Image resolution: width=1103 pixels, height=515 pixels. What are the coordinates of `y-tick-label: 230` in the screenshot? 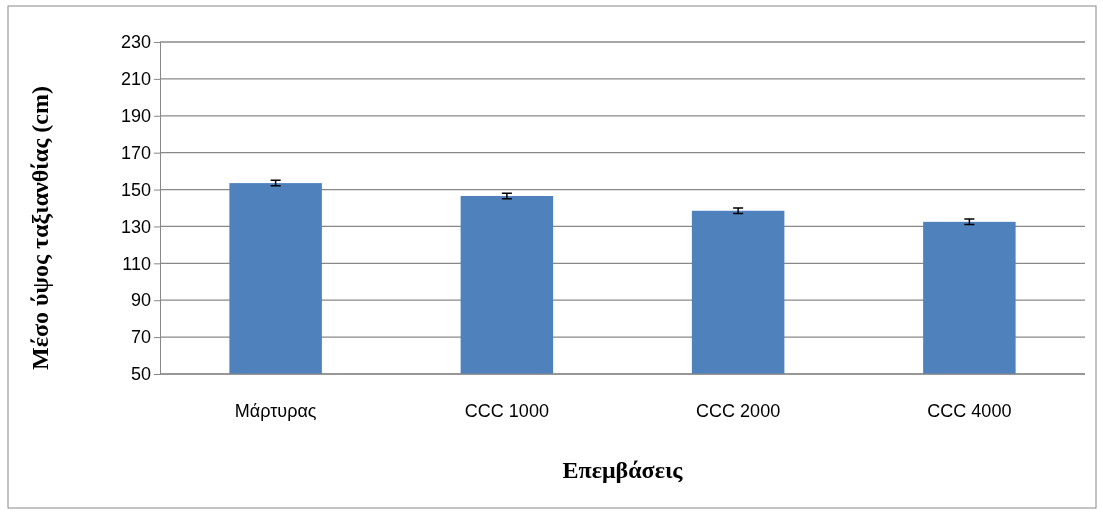 It's located at (135, 42).